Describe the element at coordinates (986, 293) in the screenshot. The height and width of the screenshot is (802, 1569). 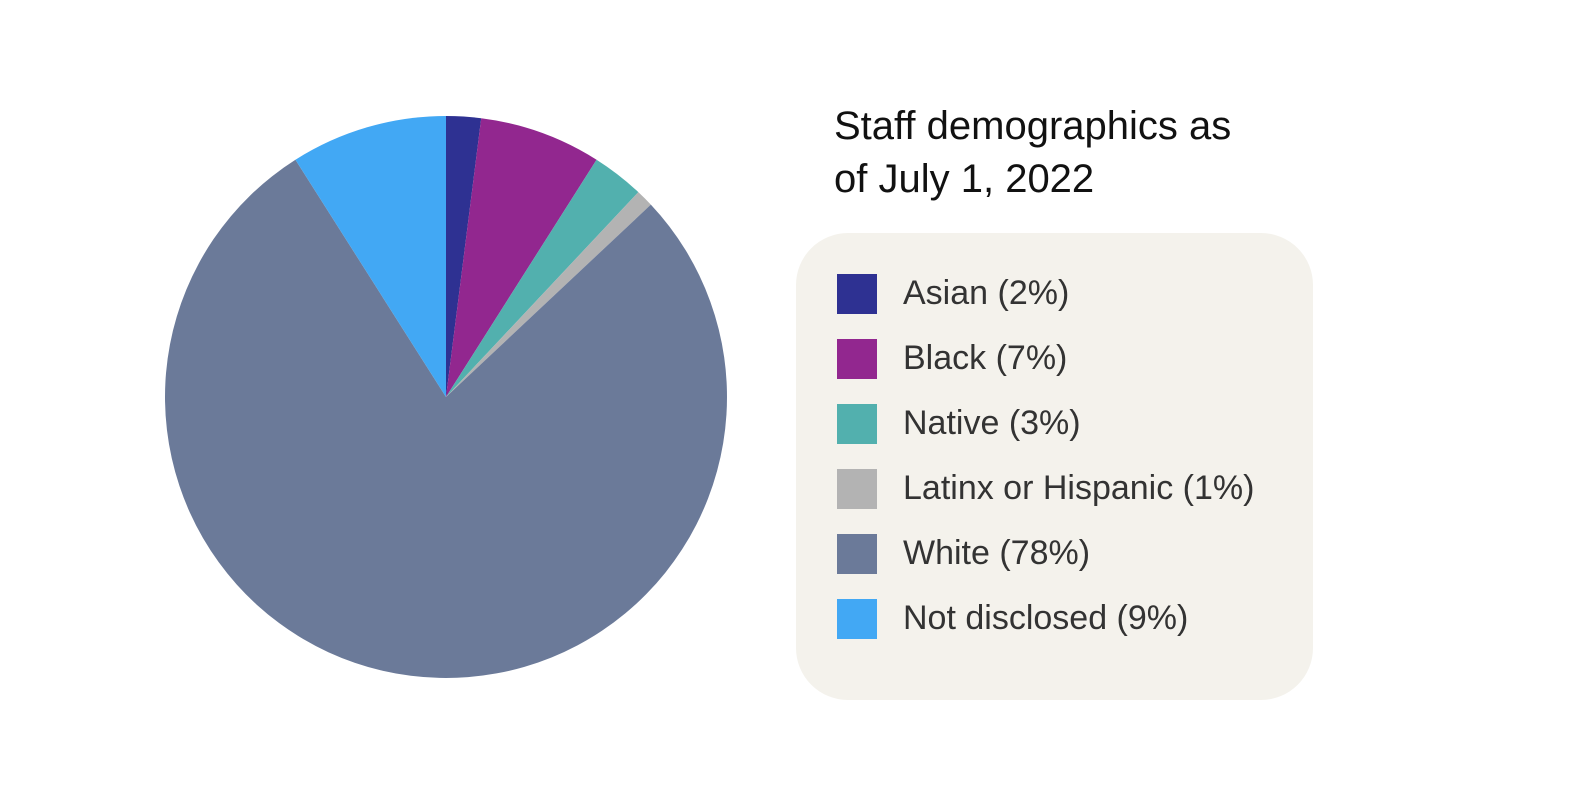
I see `legend-label: Asian (2%)` at that location.